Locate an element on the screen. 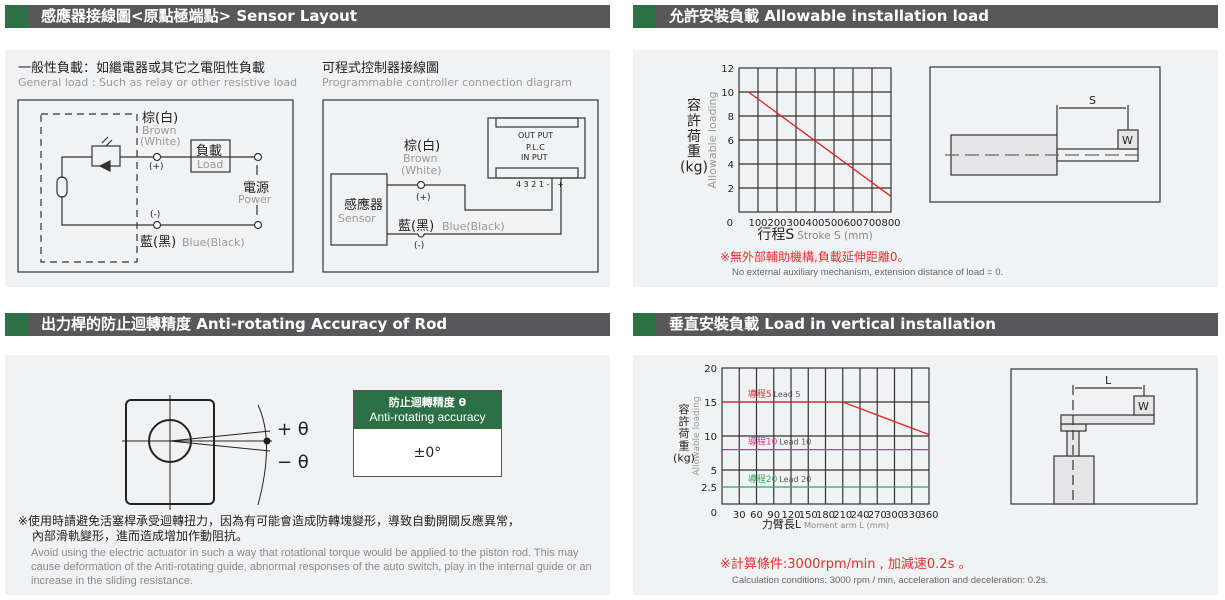 The width and height of the screenshot is (1225, 600). series-label-zh: 導程10 is located at coordinates (763, 442).